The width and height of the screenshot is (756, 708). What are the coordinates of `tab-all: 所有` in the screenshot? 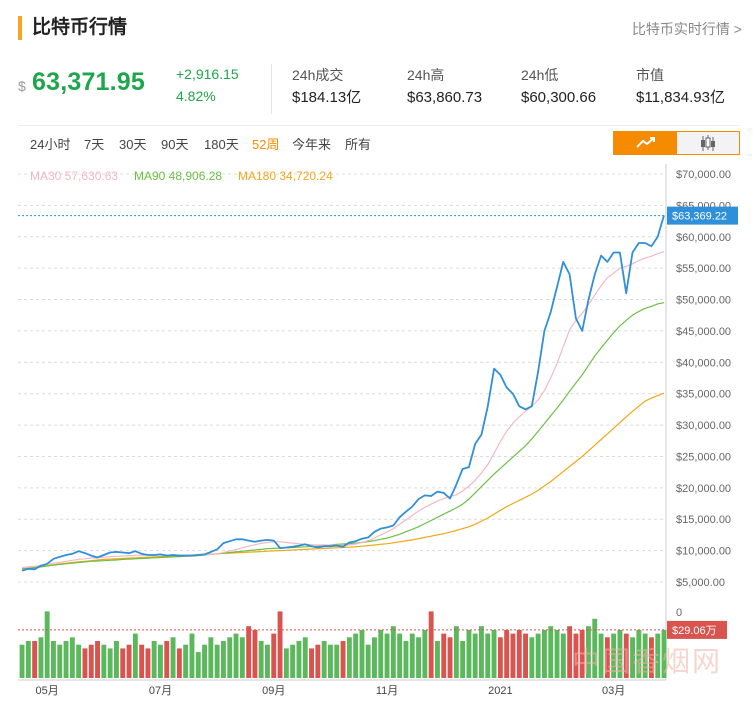 It's located at (358, 144).